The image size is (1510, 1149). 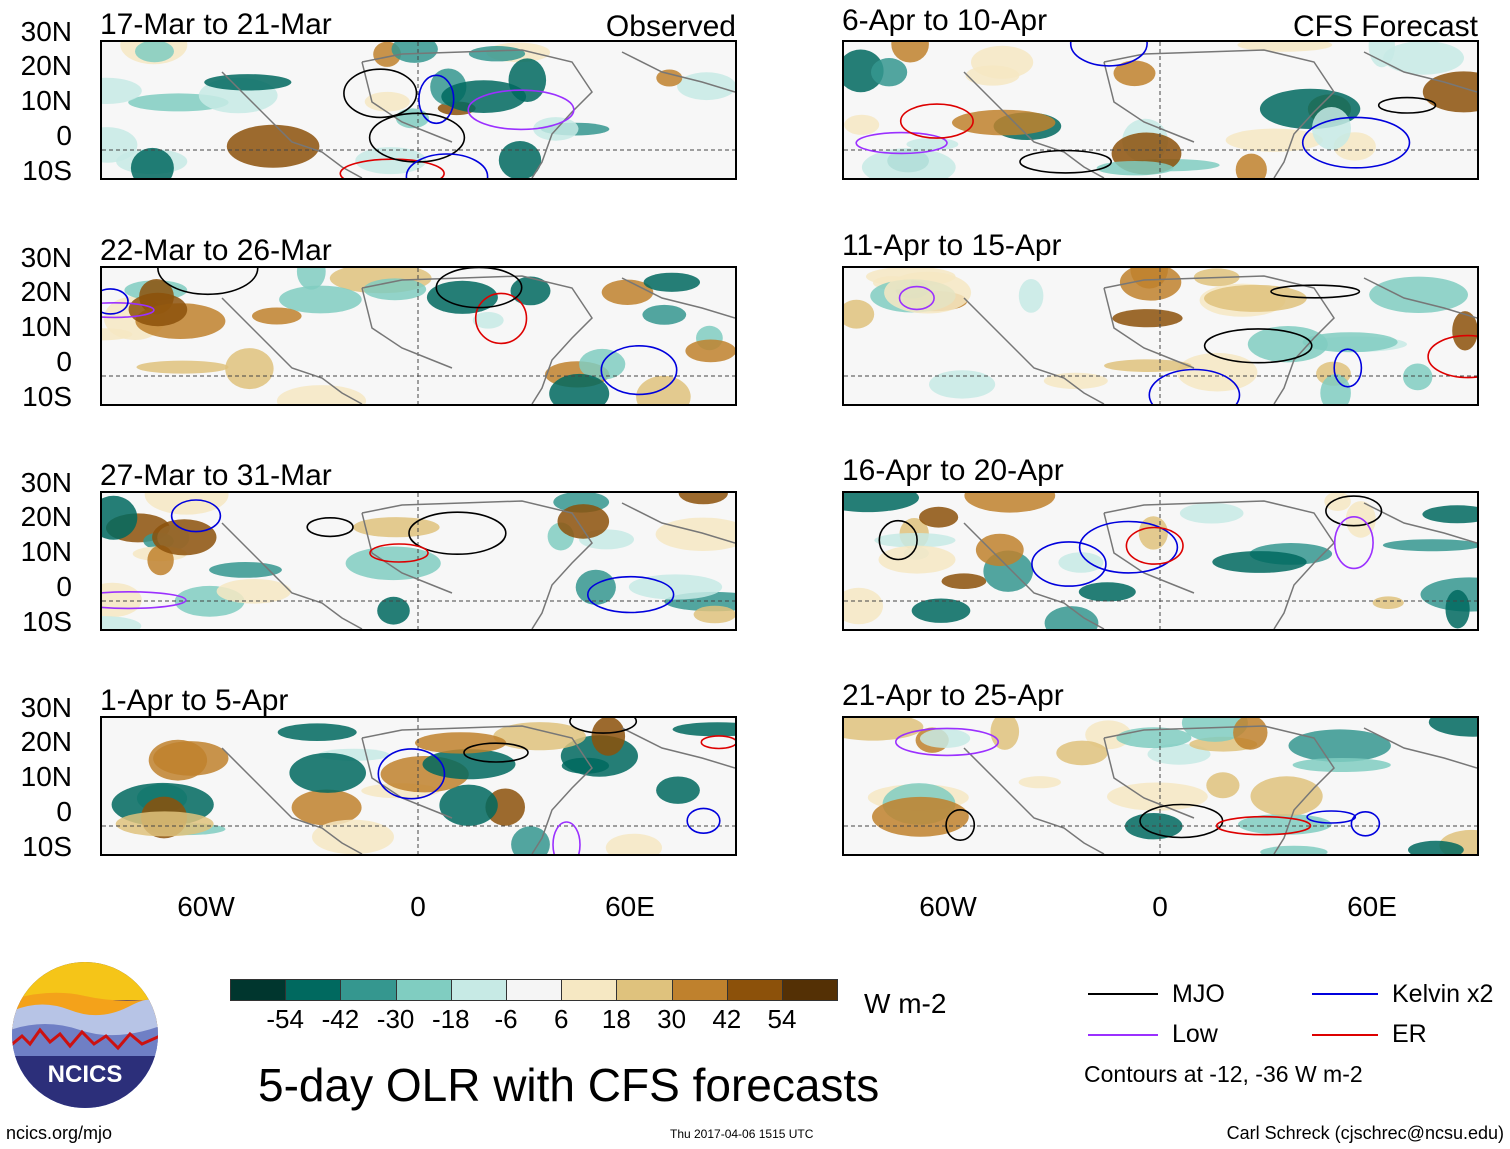 What do you see at coordinates (395, 1019) in the screenshot?
I see `colorbar-tick: -30` at bounding box center [395, 1019].